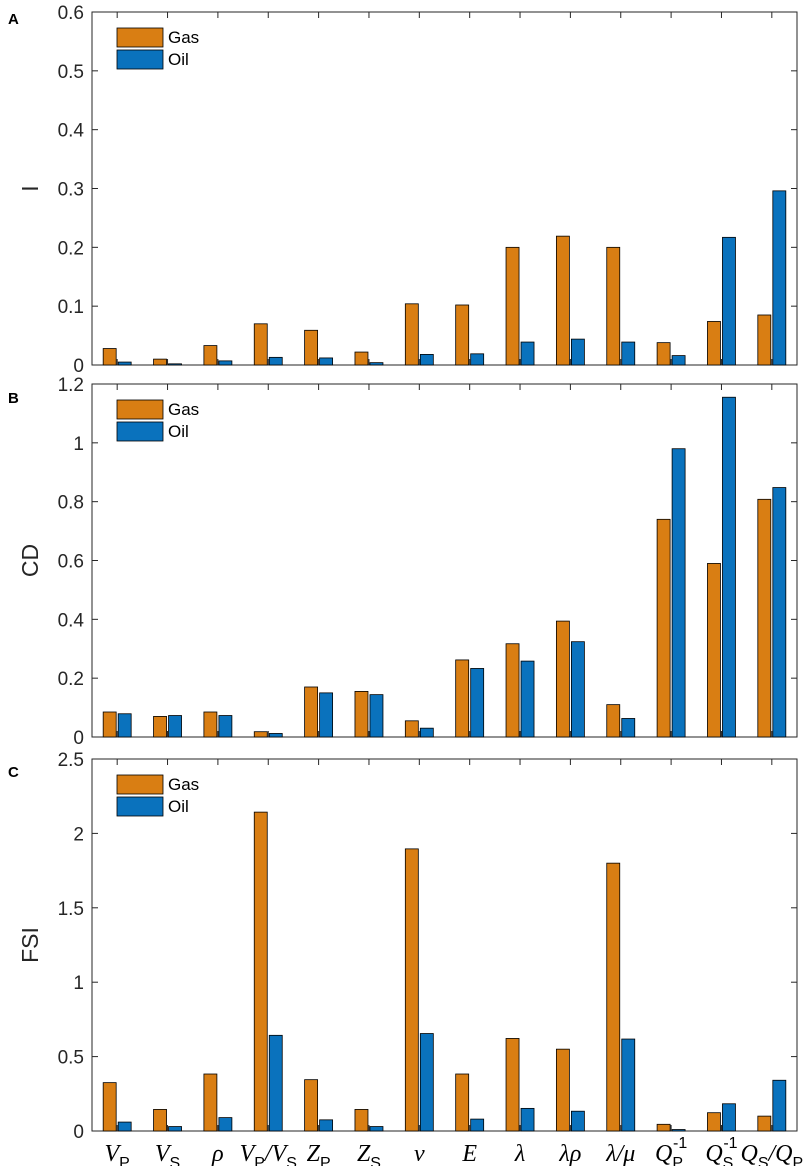  Describe the element at coordinates (721, 1150) in the screenshot. I see `x-tick-label-qs-inv: QS-1` at that location.